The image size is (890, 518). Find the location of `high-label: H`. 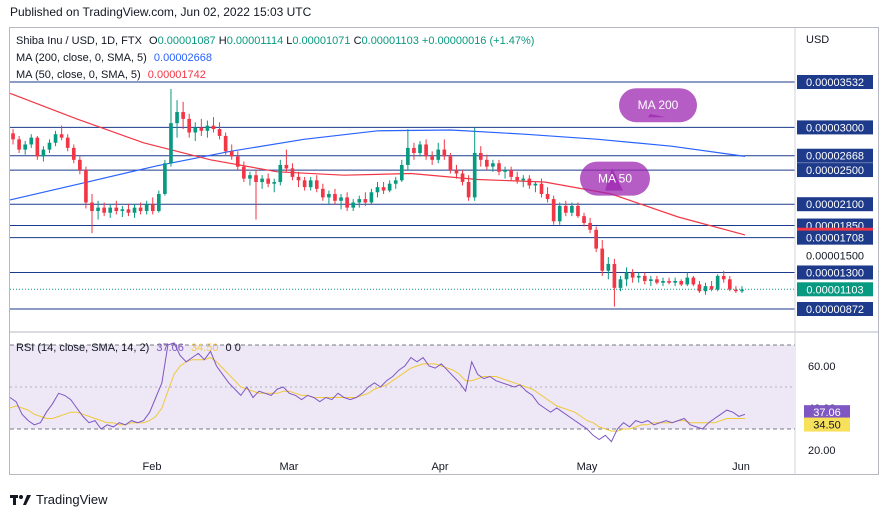

high-label: H is located at coordinates (222, 41).